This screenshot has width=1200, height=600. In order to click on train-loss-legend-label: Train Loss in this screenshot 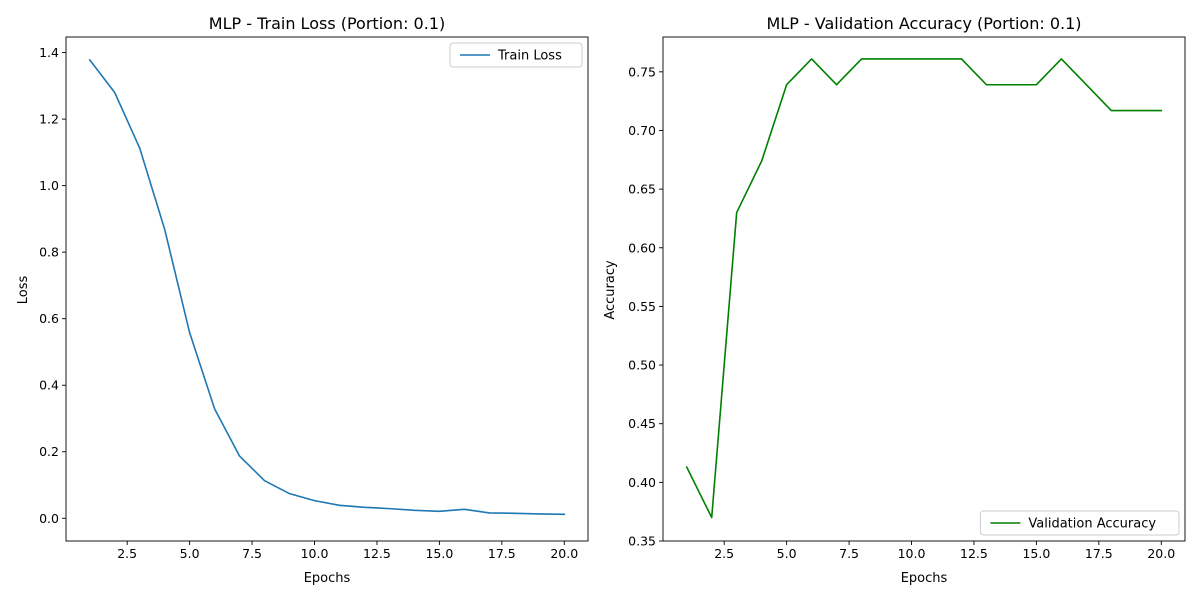, I will do `click(529, 56)`.